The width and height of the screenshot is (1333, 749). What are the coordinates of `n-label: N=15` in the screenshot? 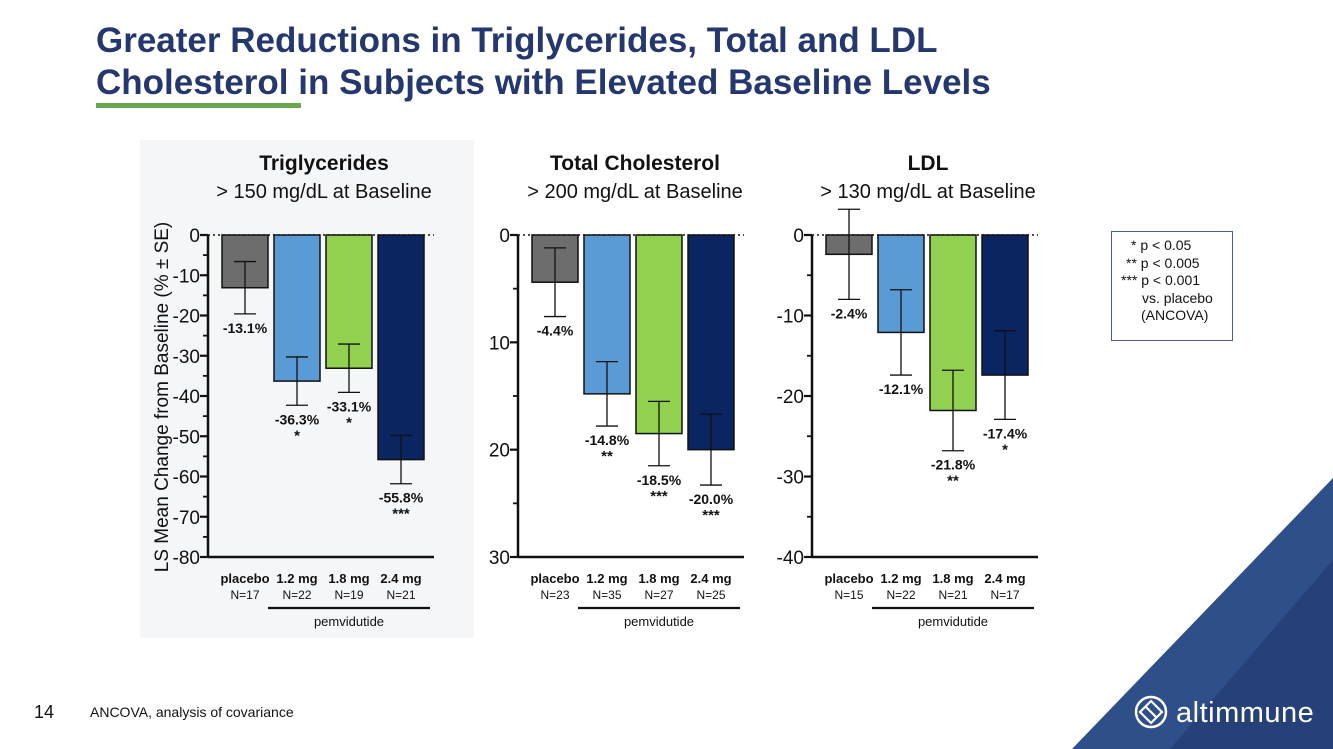 It's located at (848, 595).